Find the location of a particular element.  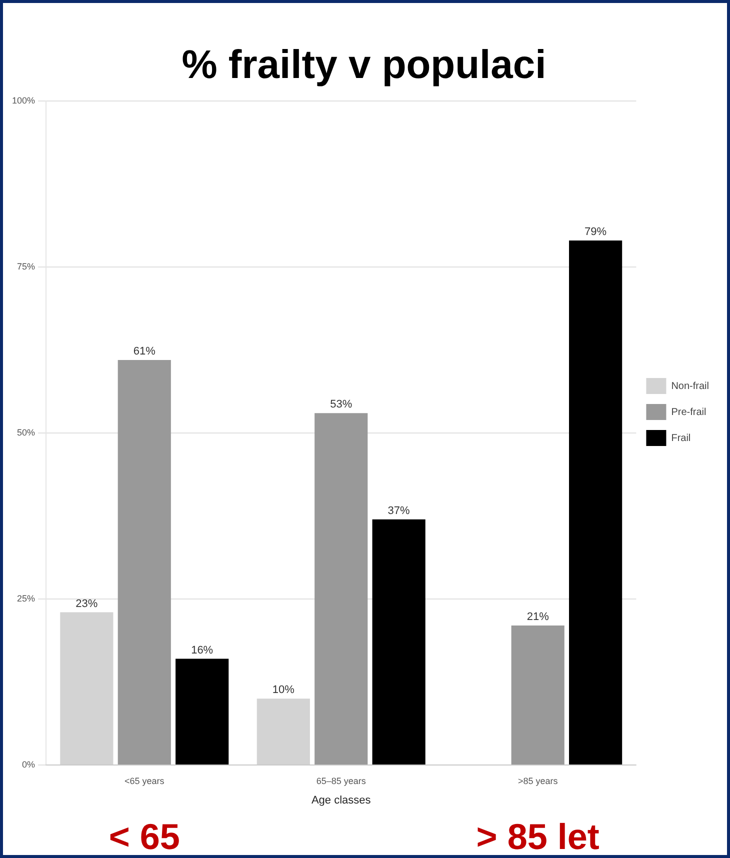

data-label: 61% is located at coordinates (144, 351).